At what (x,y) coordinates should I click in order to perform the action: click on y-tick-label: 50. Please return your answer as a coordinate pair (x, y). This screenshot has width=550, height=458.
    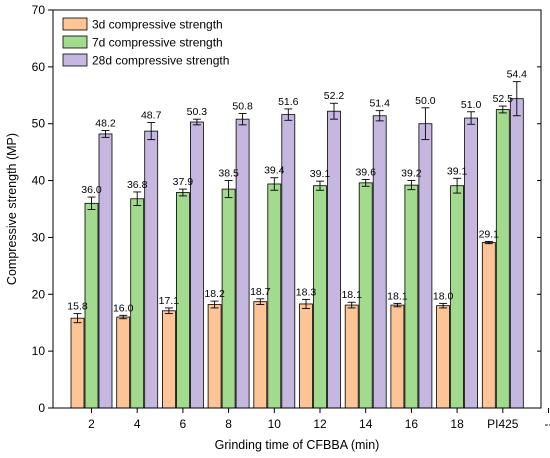
    Looking at the image, I should click on (39, 124).